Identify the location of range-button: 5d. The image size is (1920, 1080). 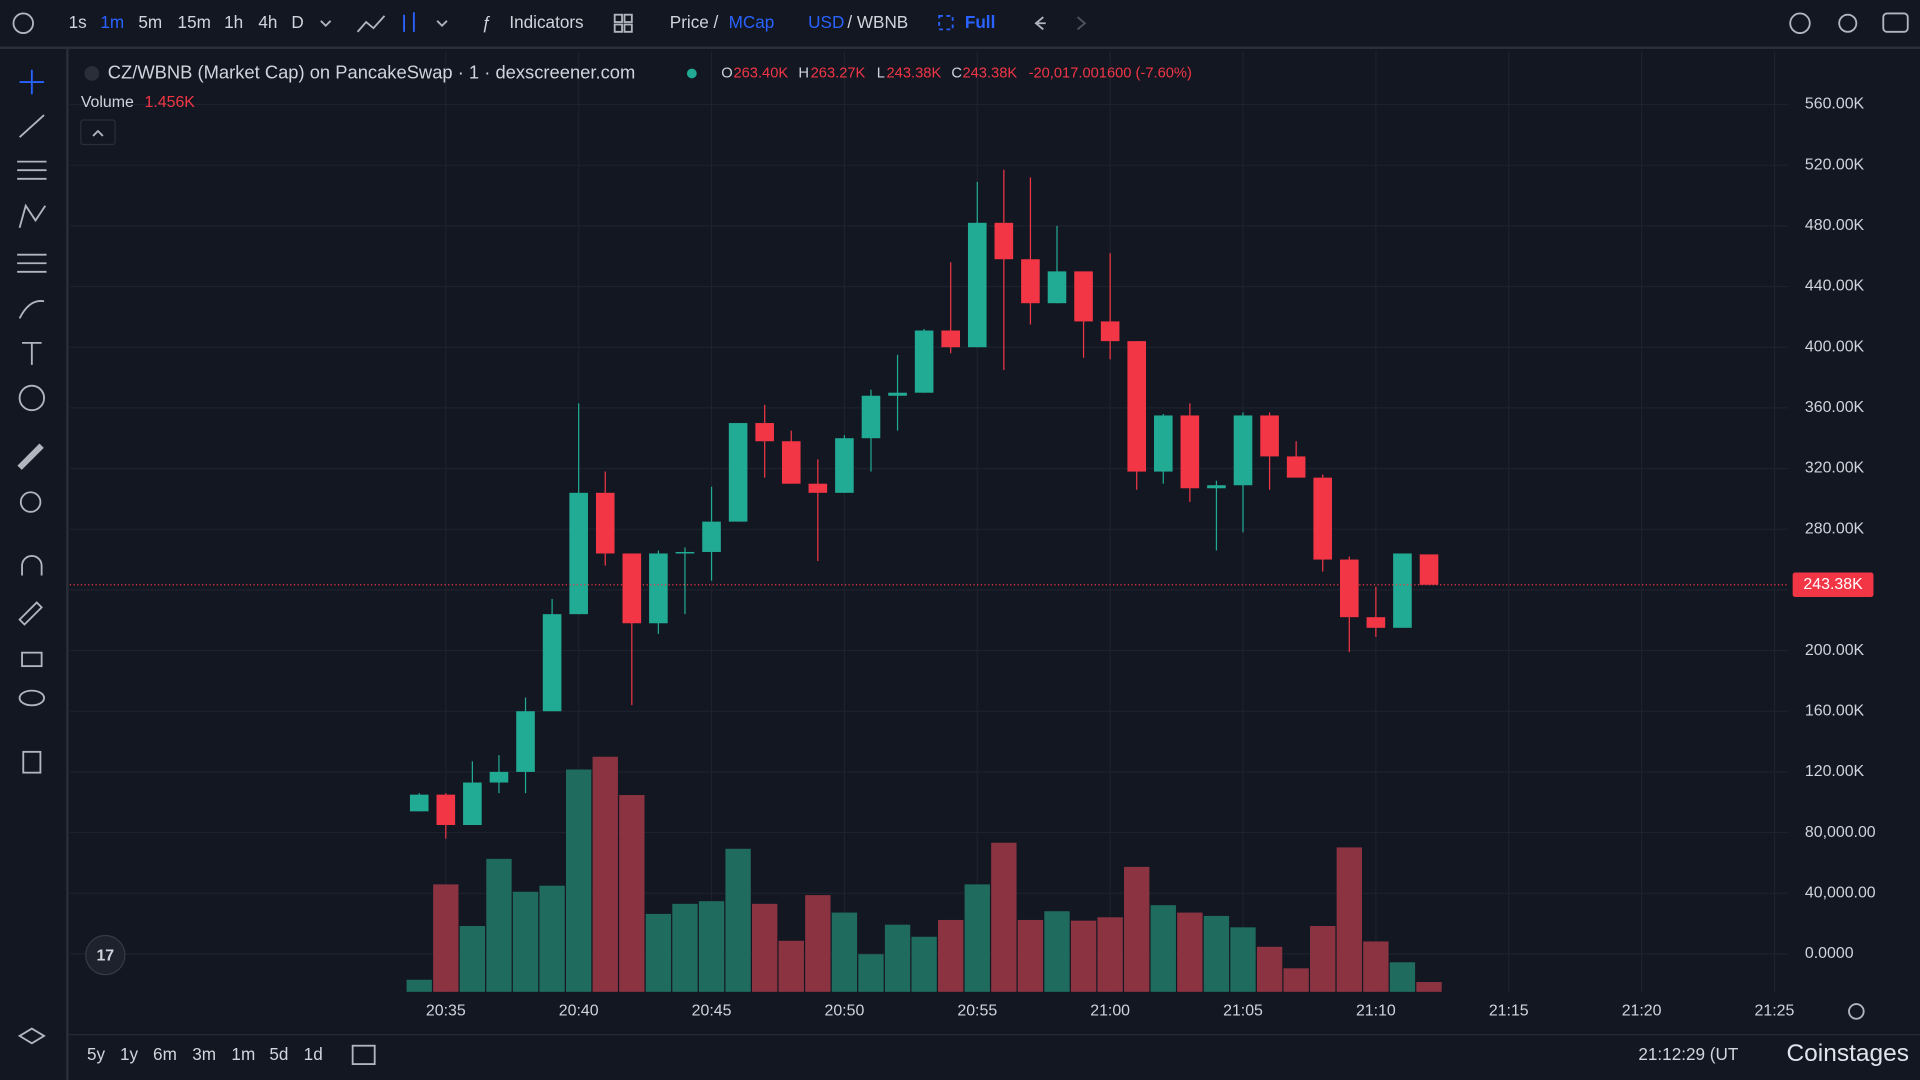
(278, 1054).